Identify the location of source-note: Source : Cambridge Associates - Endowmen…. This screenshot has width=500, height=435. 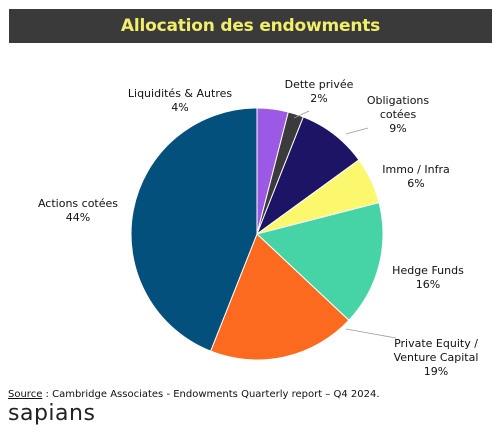
(194, 394).